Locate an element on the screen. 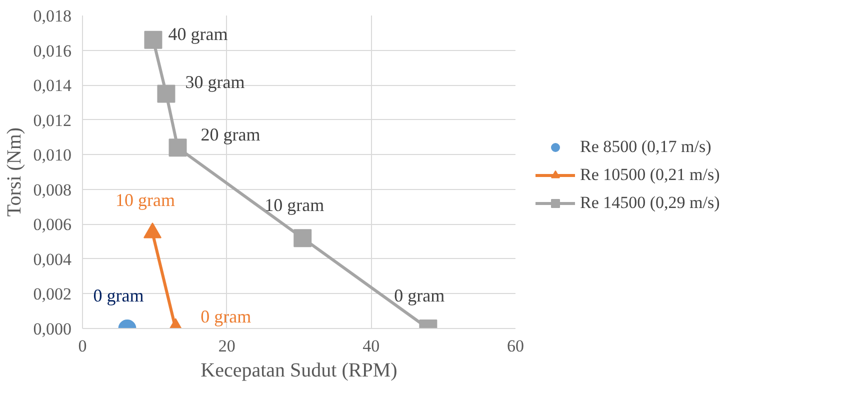  y-tick-label: 0,014 is located at coordinates (52, 86).